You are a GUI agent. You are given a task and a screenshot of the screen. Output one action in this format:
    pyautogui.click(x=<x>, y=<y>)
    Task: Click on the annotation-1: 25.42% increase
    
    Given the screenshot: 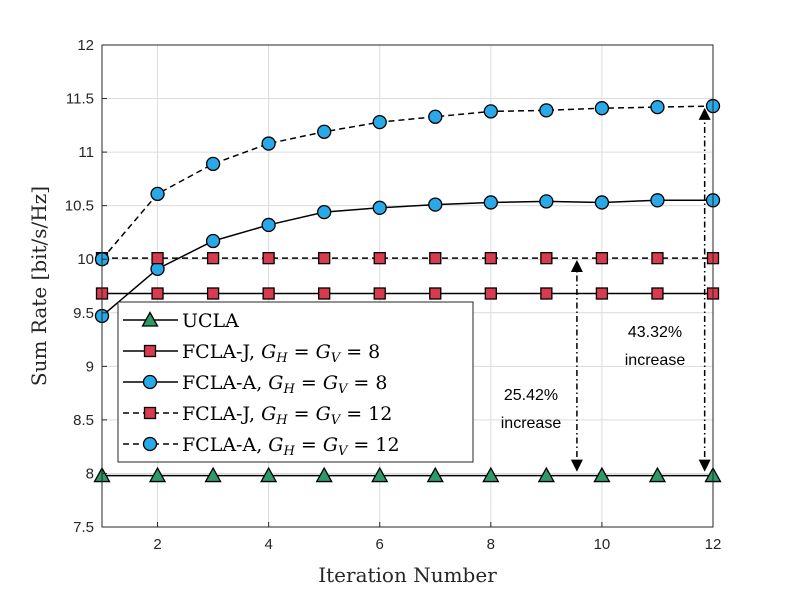 What is the action you would take?
    pyautogui.click(x=542, y=365)
    